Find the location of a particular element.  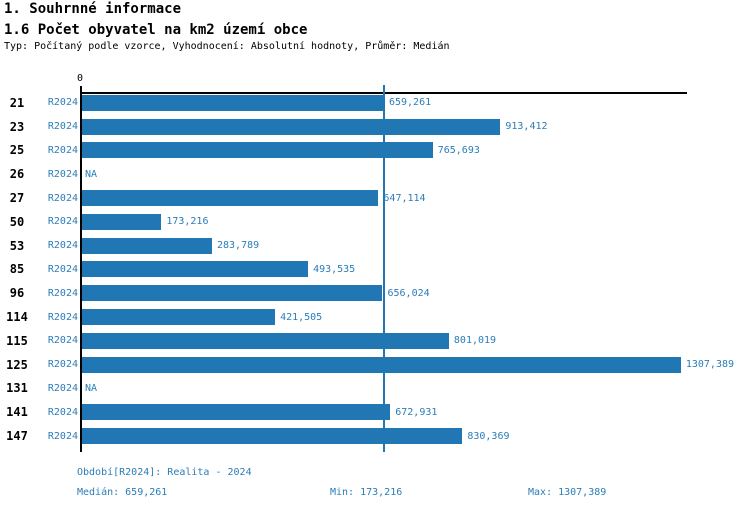

row-category-label: 50 is located at coordinates (17, 221).